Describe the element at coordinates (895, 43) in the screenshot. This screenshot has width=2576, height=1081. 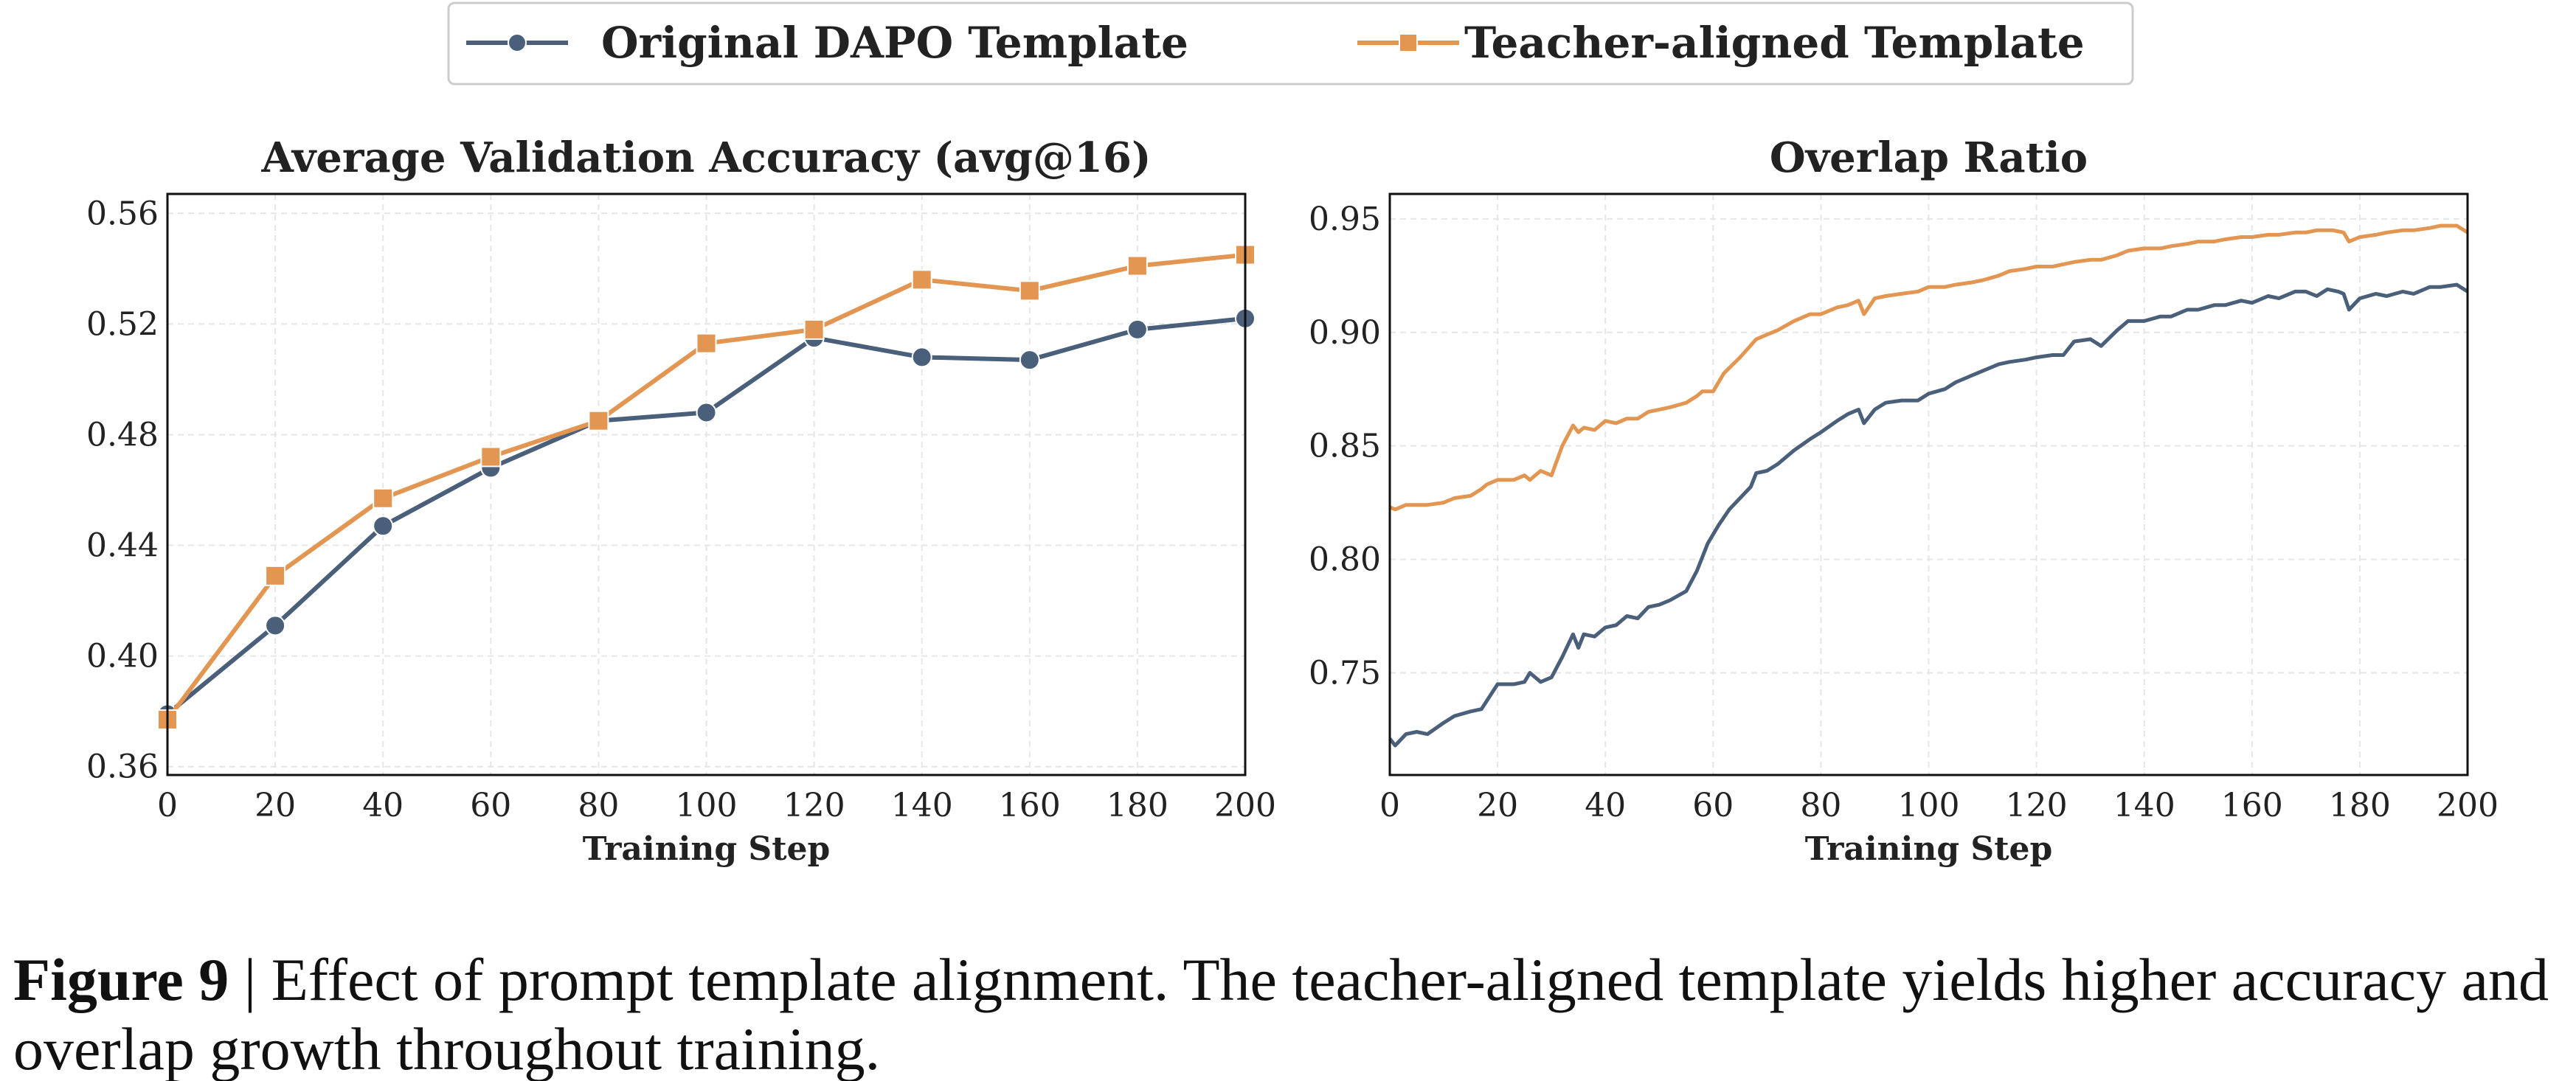
I see `legend-label-a: Original DAPO Template` at that location.